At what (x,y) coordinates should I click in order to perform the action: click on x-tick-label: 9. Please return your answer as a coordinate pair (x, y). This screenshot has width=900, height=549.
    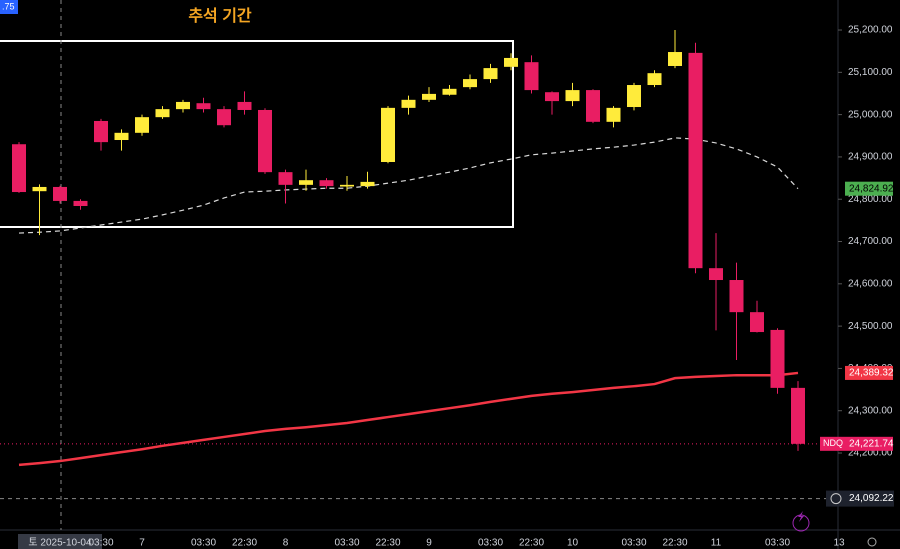
    Looking at the image, I should click on (429, 543).